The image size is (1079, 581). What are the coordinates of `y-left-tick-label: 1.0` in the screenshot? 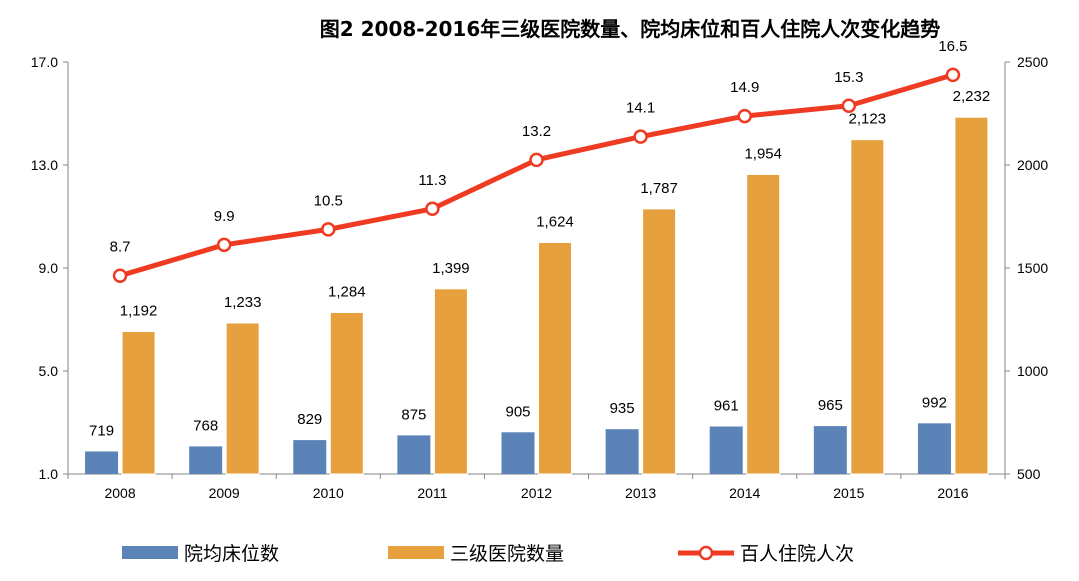 It's located at (49, 474).